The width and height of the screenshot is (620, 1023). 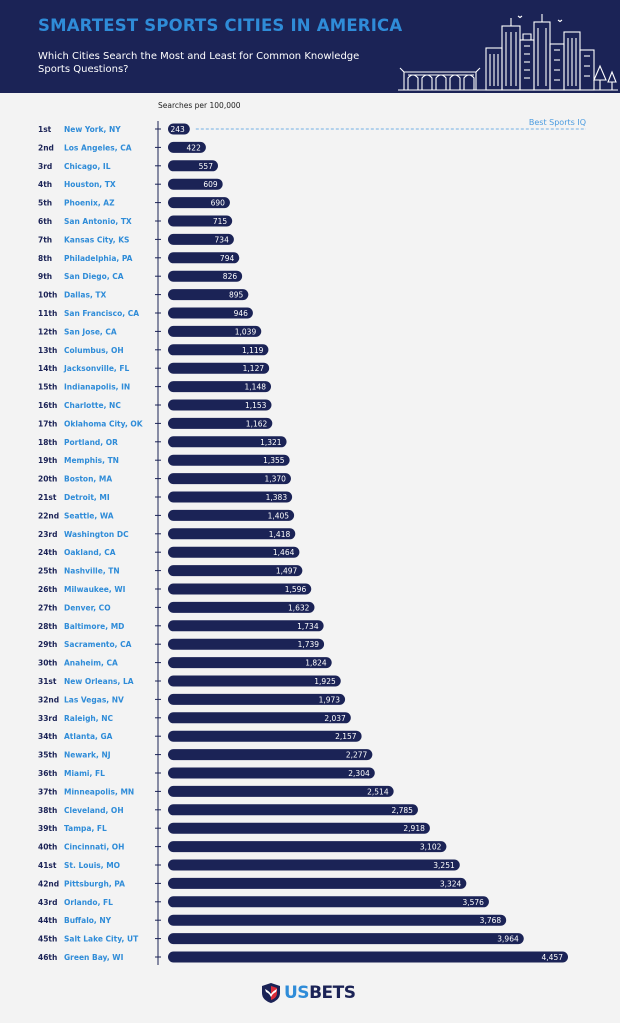 What do you see at coordinates (96, 368) in the screenshot?
I see `city-label: Jacksonville, FL` at bounding box center [96, 368].